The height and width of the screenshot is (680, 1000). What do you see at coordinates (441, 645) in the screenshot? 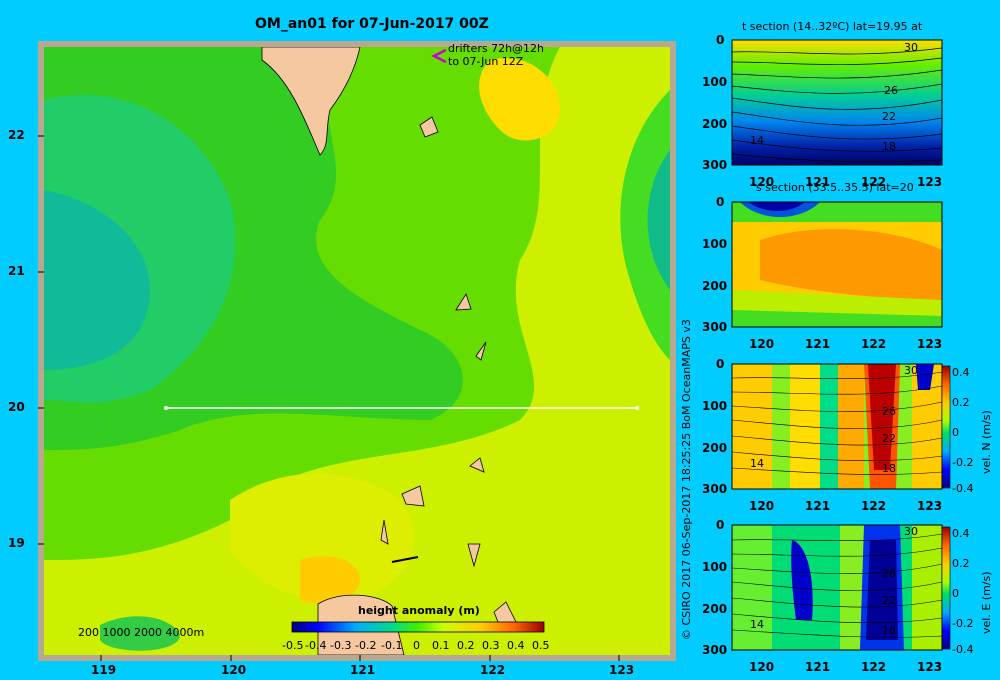
I see `colorbar-tick: 0.1` at bounding box center [441, 645].